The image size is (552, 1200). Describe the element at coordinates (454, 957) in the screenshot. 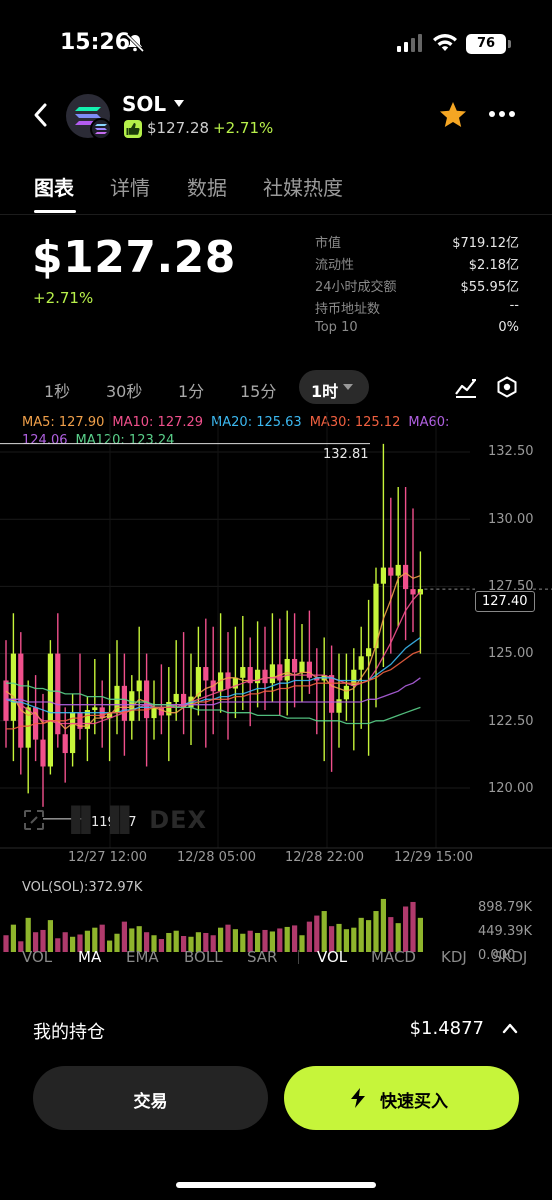

I see `indicator-kdj: KDJ` at that location.